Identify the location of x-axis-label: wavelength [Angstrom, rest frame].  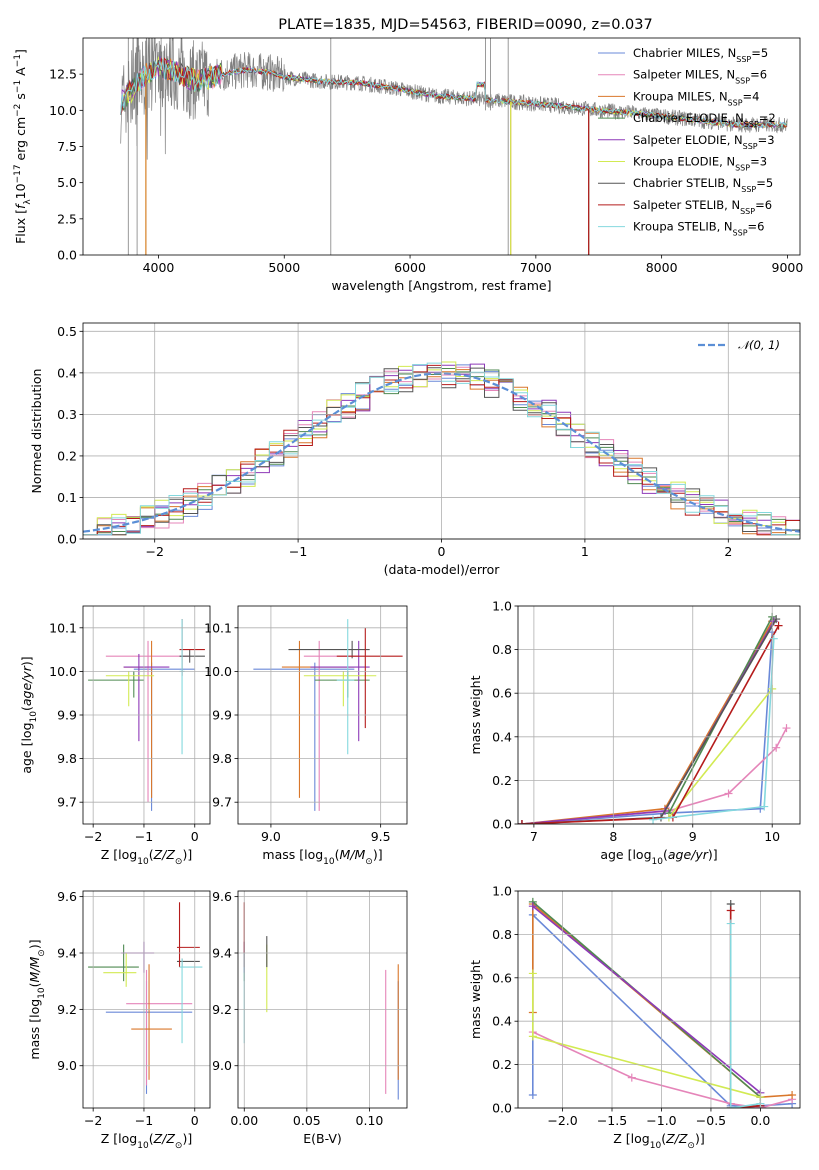
(441, 285).